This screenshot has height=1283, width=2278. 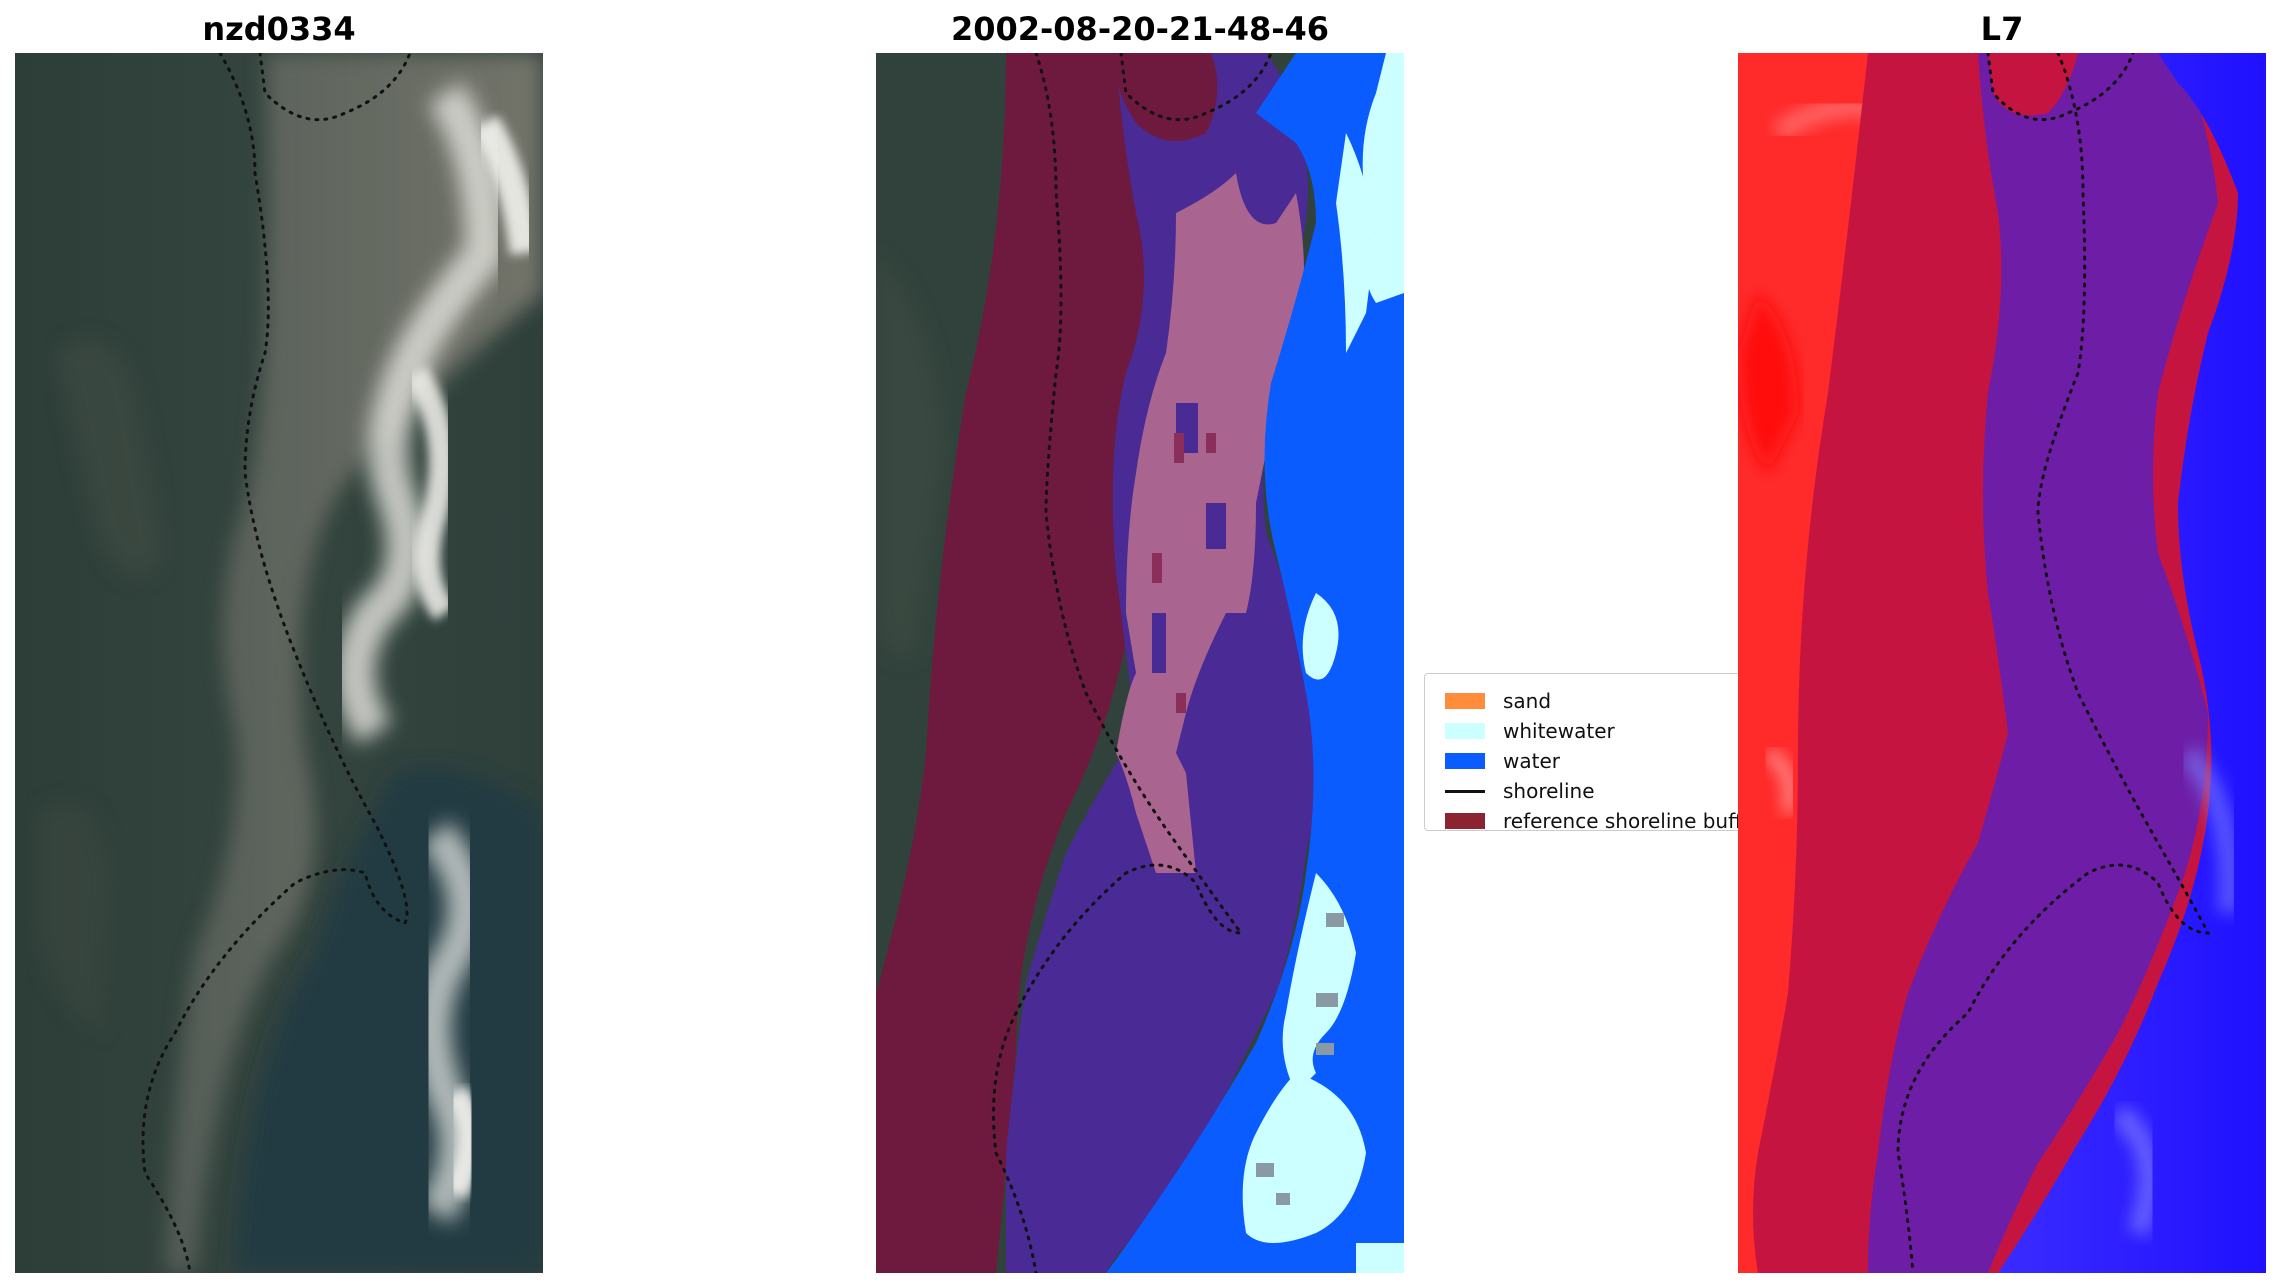 I want to click on legend-label-reference-buffer: reference shoreline buff, so click(x=1622, y=820).